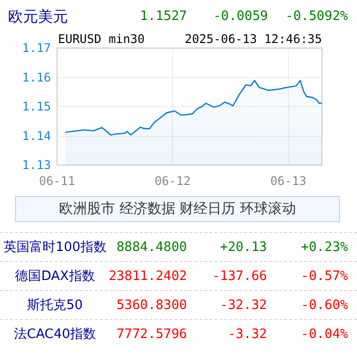  I want to click on x-tick-label: 06-13, so click(288, 181).